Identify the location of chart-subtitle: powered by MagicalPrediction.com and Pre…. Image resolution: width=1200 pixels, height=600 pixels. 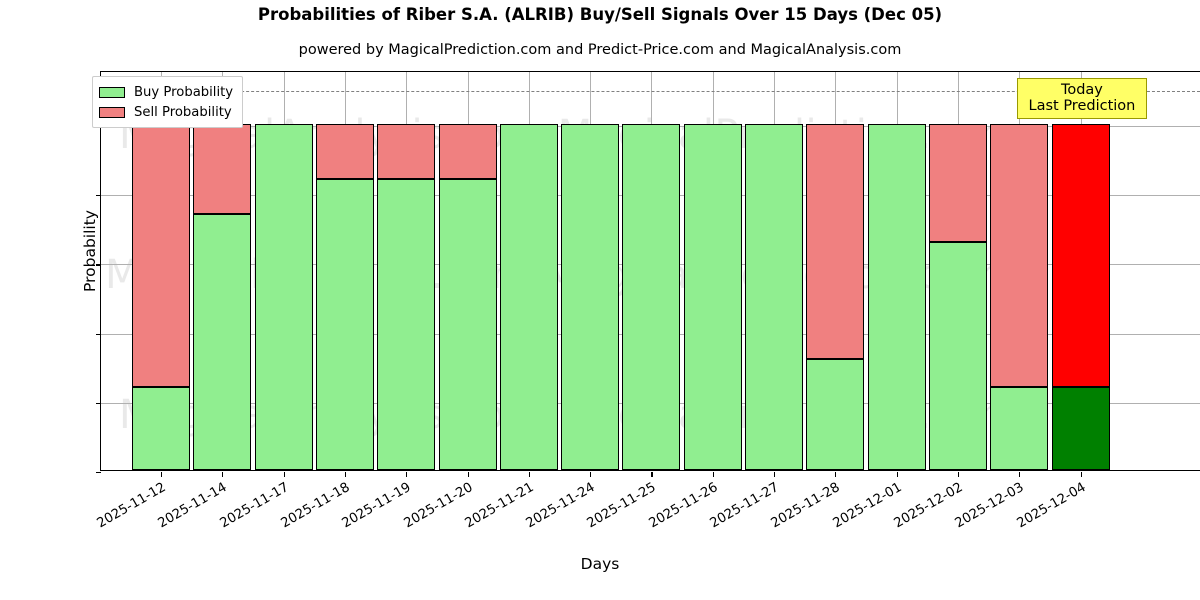
(600, 50).